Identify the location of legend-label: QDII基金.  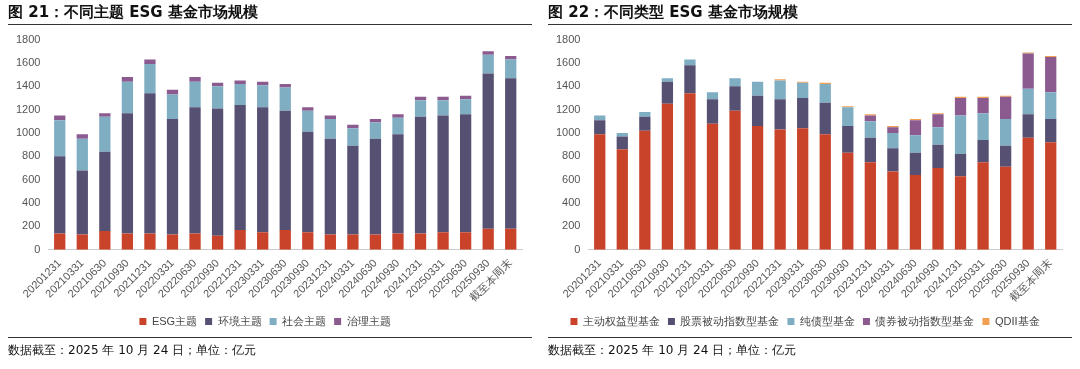
(1017, 320).